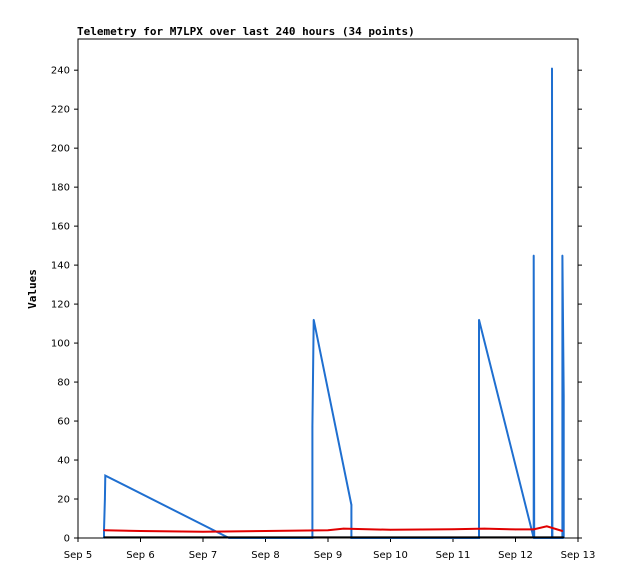 This screenshot has width=618, height=579. Describe the element at coordinates (60, 227) in the screenshot. I see `y-tick-label: 160` at that location.